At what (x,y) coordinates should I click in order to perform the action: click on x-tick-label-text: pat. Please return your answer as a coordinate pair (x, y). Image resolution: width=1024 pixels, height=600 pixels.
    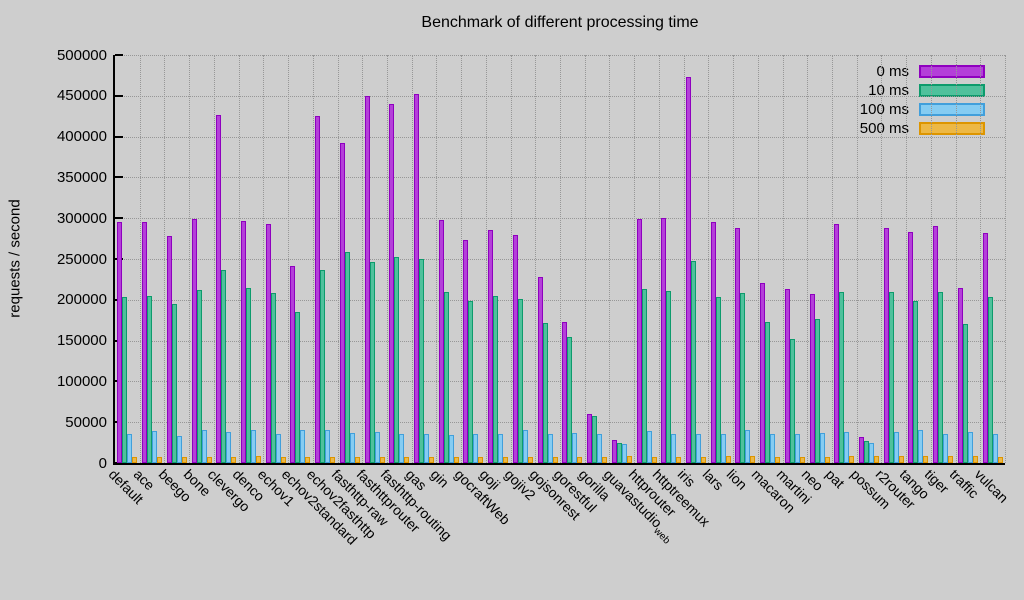
    Looking at the image, I should click on (835, 479).